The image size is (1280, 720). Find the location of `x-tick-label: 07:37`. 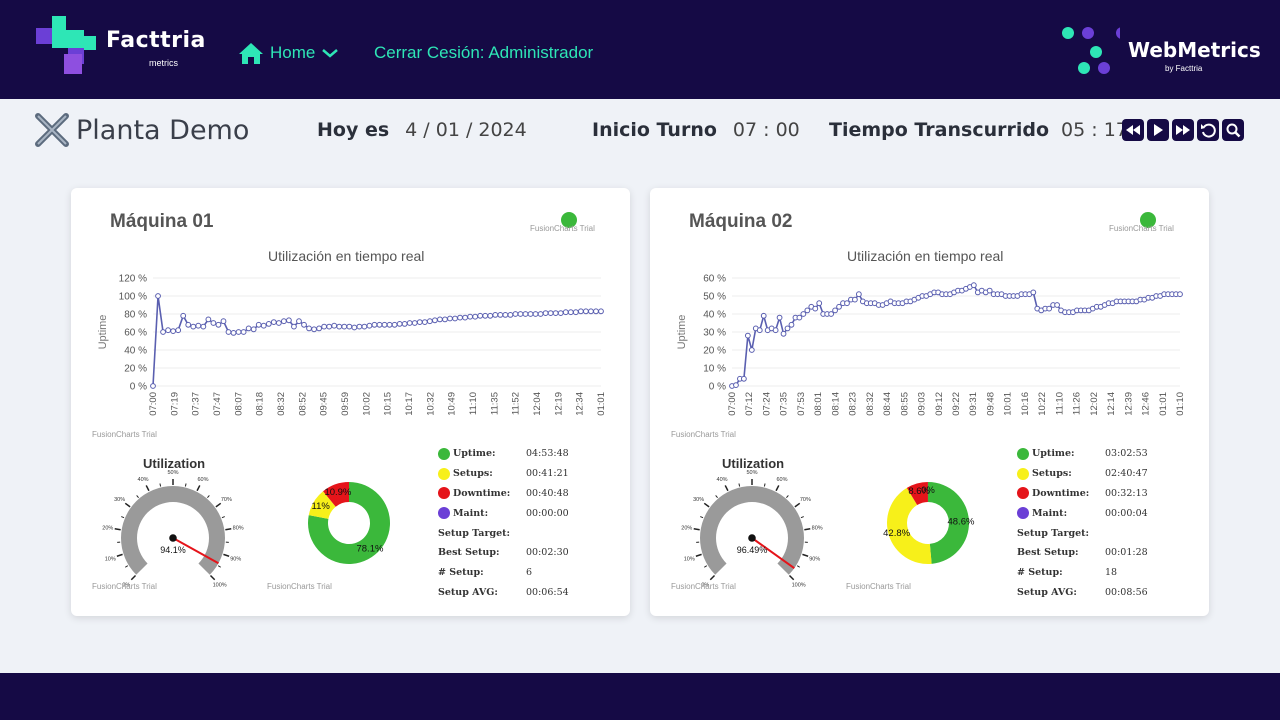

x-tick-label: 07:37 is located at coordinates (196, 404).